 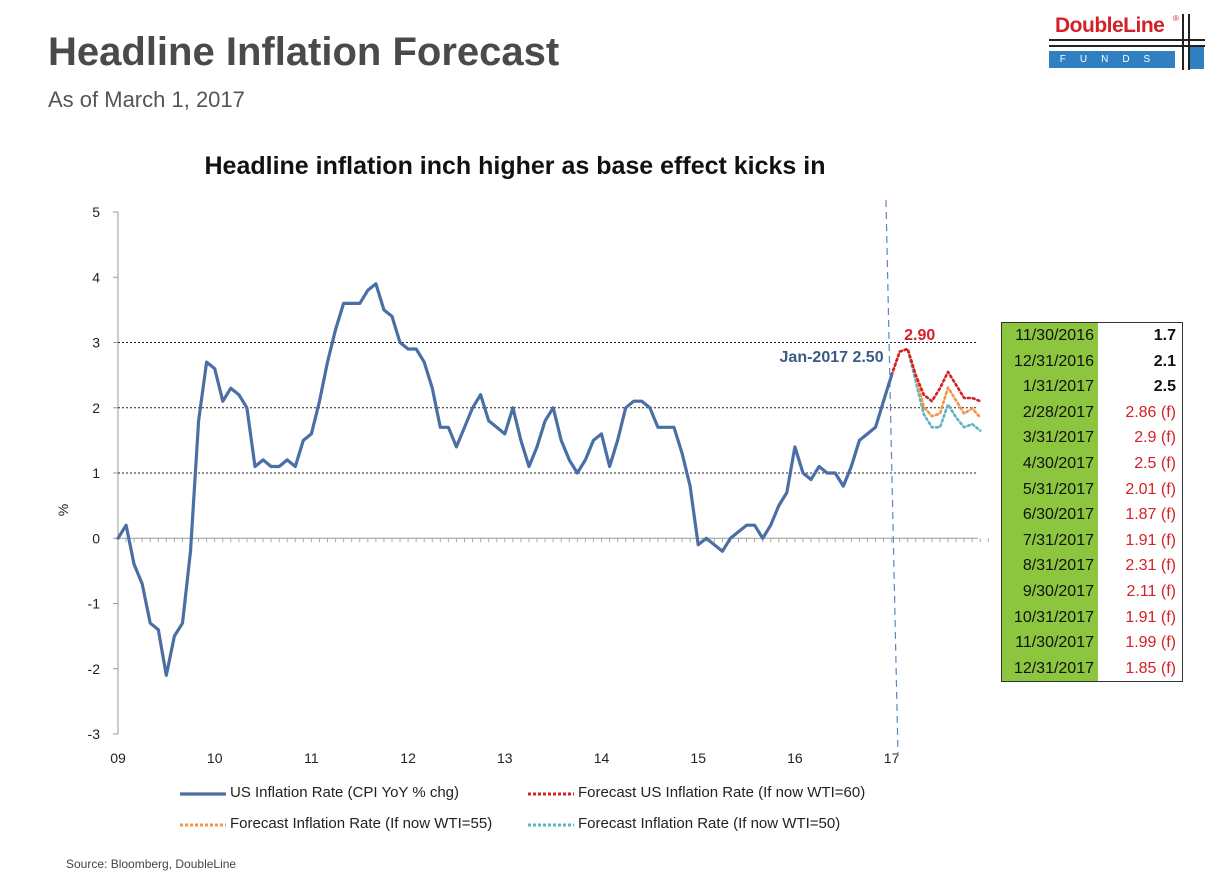 What do you see at coordinates (96, 343) in the screenshot?
I see `y-tick-label: 3` at bounding box center [96, 343].